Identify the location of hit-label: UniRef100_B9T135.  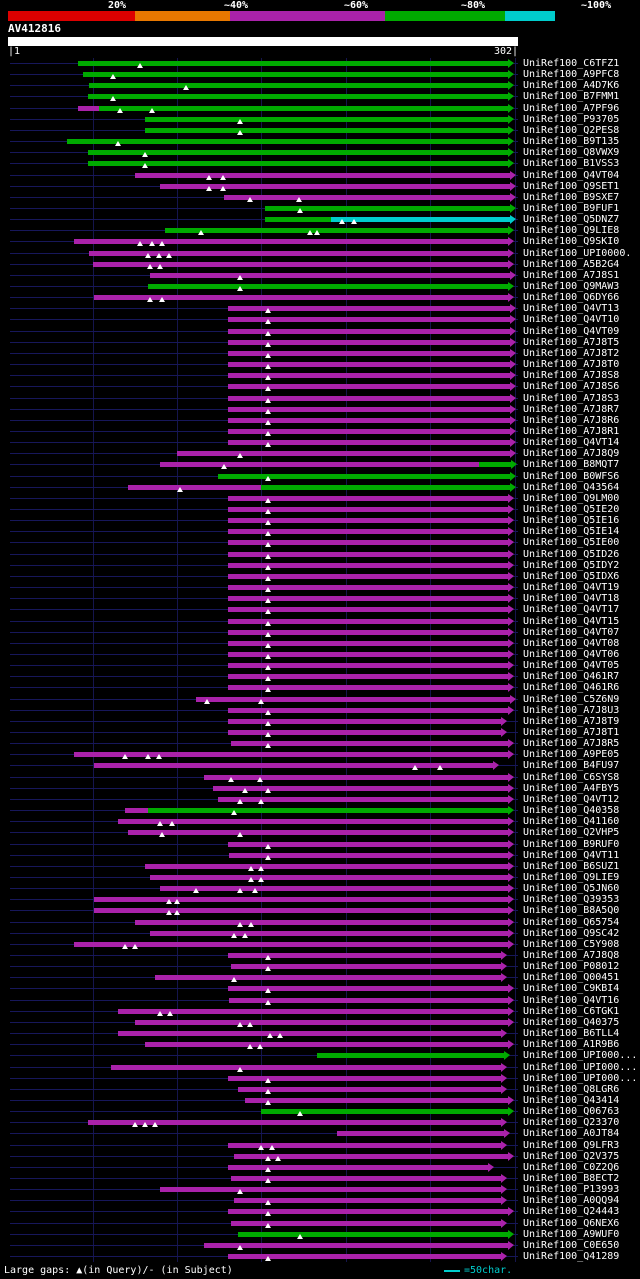
(571, 142).